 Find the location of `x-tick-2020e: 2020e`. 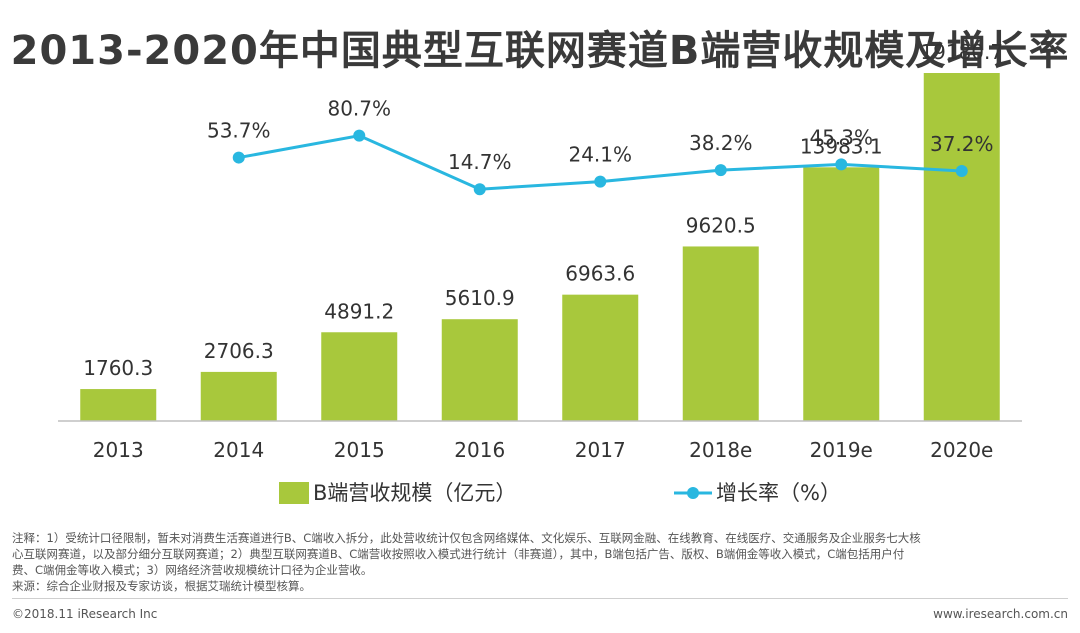

x-tick-2020e: 2020e is located at coordinates (961, 450).